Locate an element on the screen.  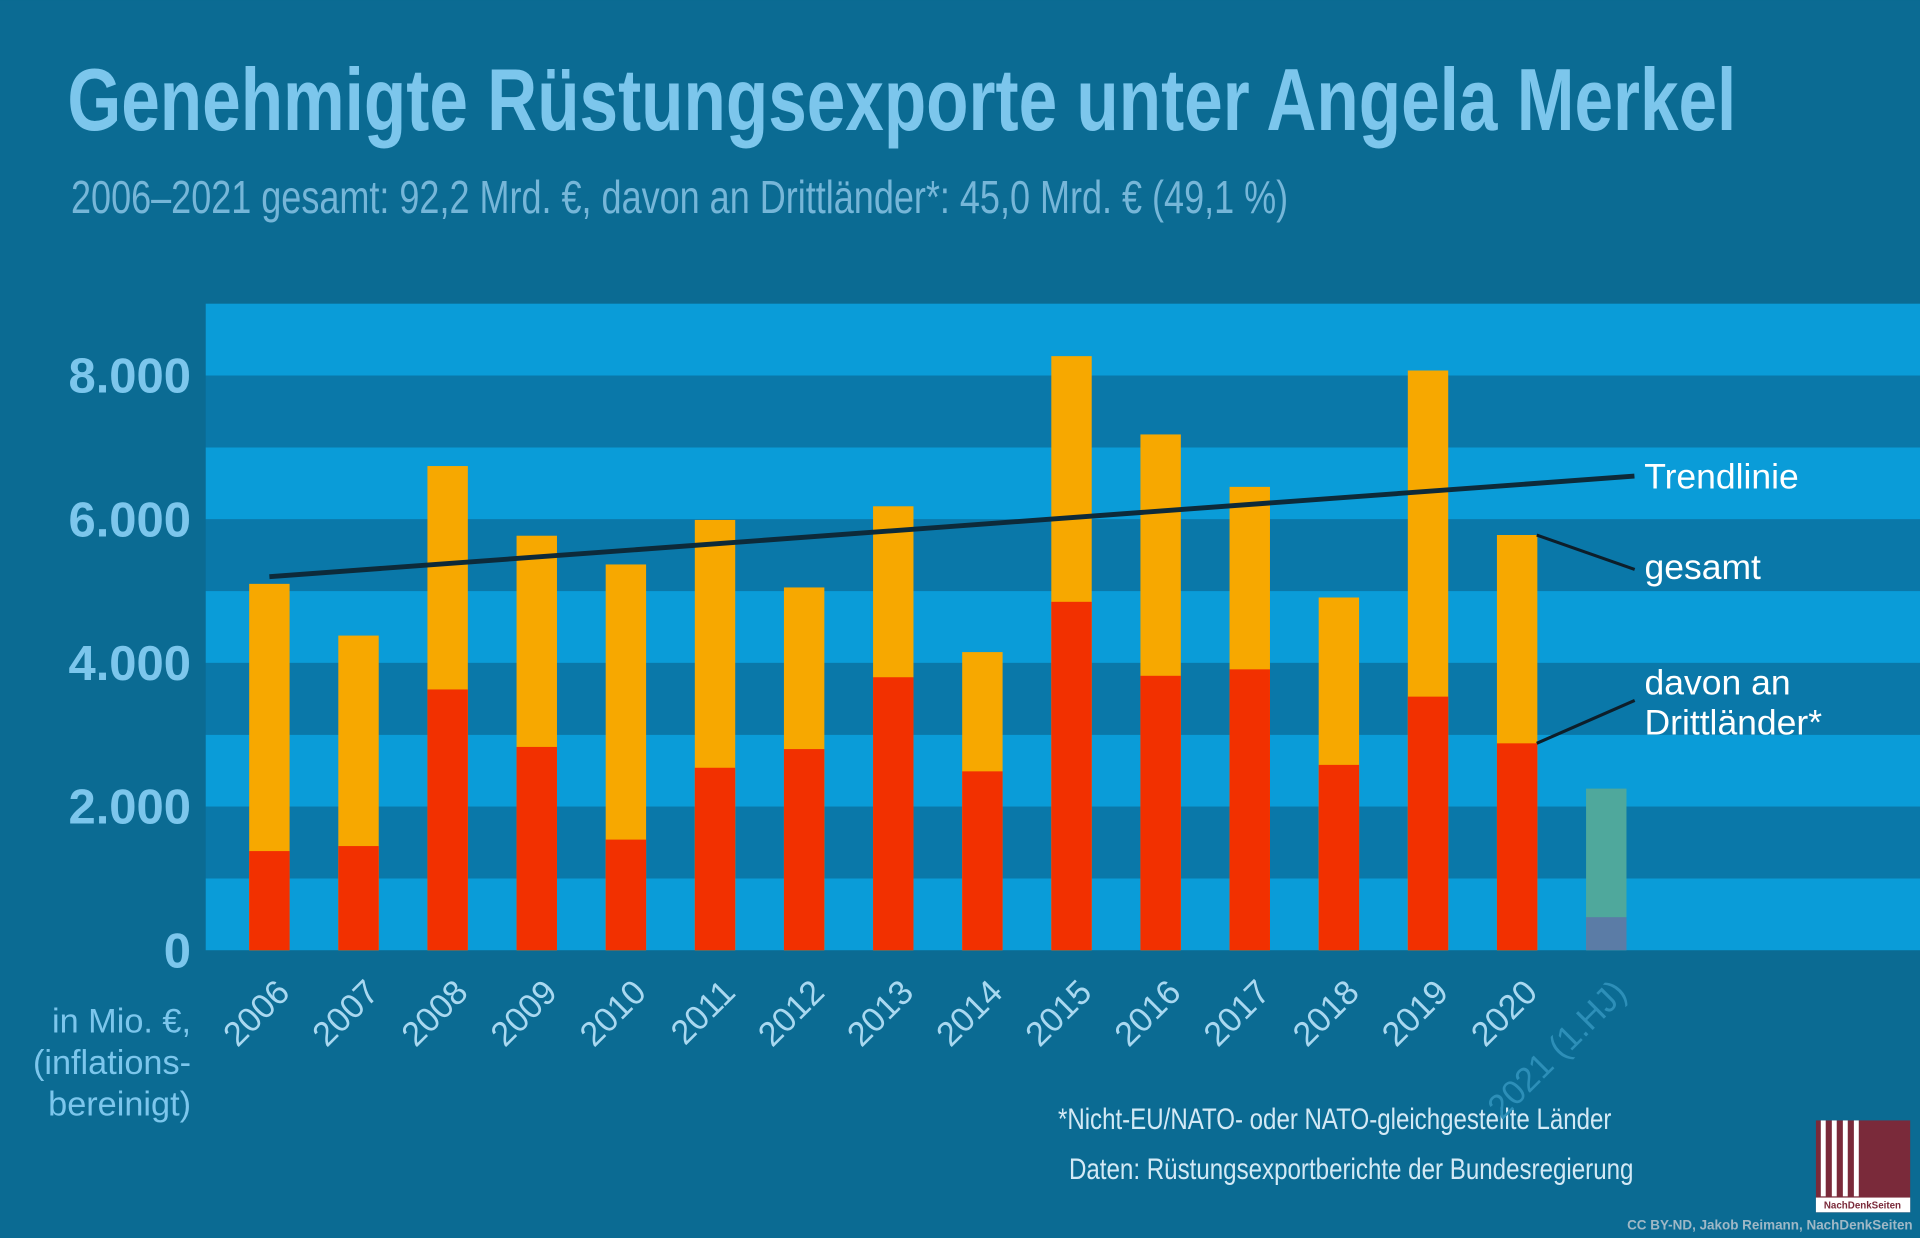
credit: CC BY-ND, Jakob Reimann, NachDenkSeiten is located at coordinates (1770, 1224).